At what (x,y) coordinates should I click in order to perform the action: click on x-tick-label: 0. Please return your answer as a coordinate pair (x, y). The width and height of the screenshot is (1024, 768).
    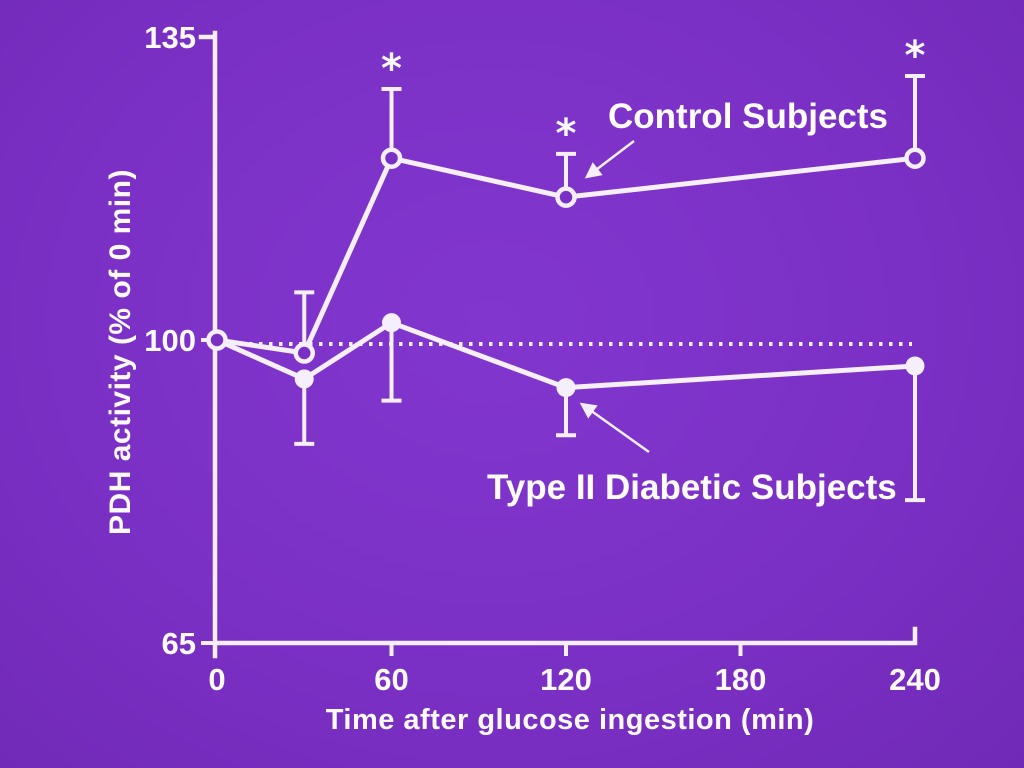
    Looking at the image, I should click on (216, 679).